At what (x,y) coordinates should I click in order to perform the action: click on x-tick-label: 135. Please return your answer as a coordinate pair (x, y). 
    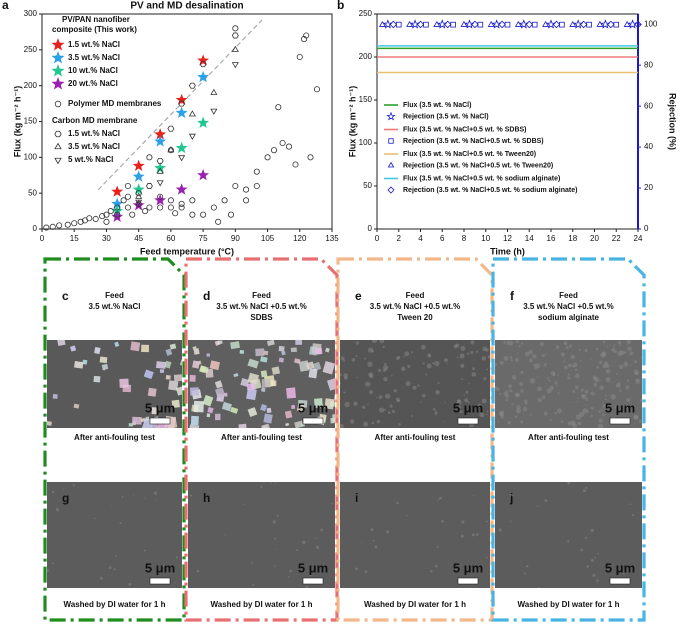
    Looking at the image, I should click on (332, 238).